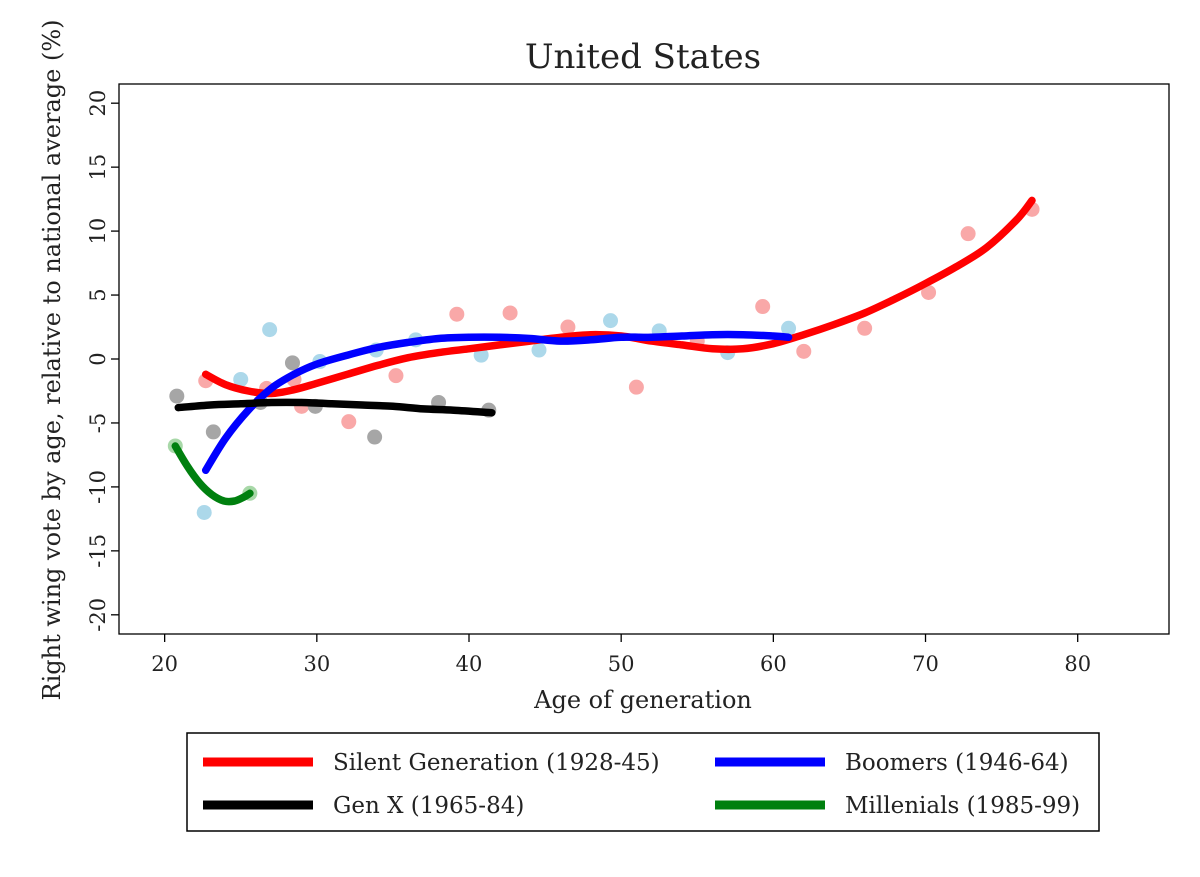  I want to click on y-tick-label: 20, so click(98, 103).